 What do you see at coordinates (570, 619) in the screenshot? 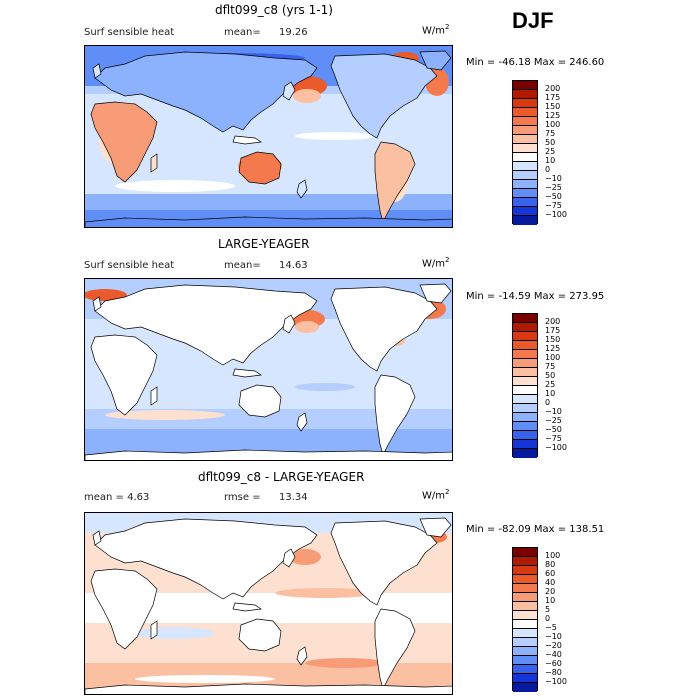
I see `colorbar-labels: 100 80 60 40 20 10 5 0 −5 −10 −20 −40 −60 −80 −100` at bounding box center [570, 619].